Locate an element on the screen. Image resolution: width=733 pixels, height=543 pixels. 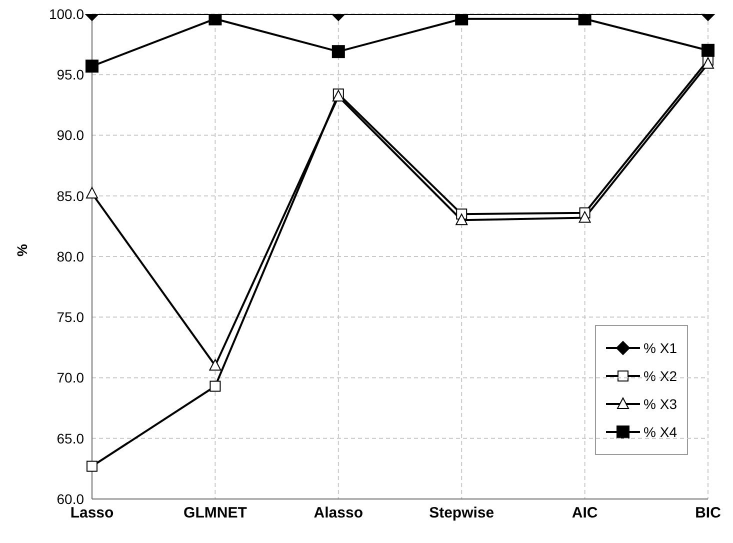
x-tick-label: Stepwise is located at coordinates (461, 513).